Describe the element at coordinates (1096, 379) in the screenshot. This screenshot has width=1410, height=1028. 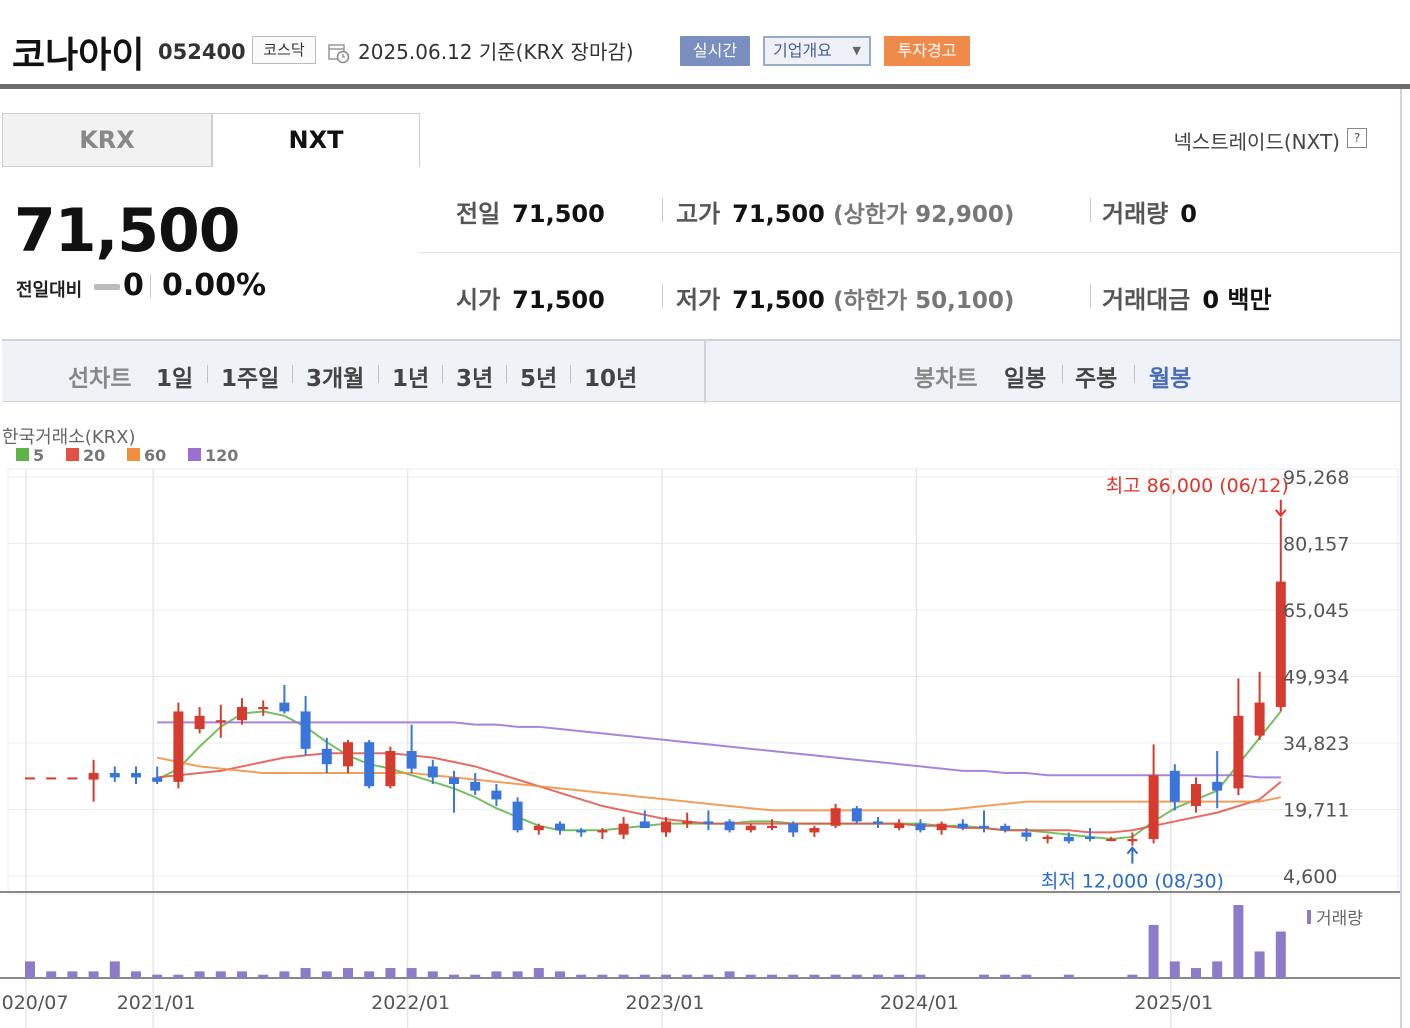
I see `candle-weekly: 주봉` at that location.